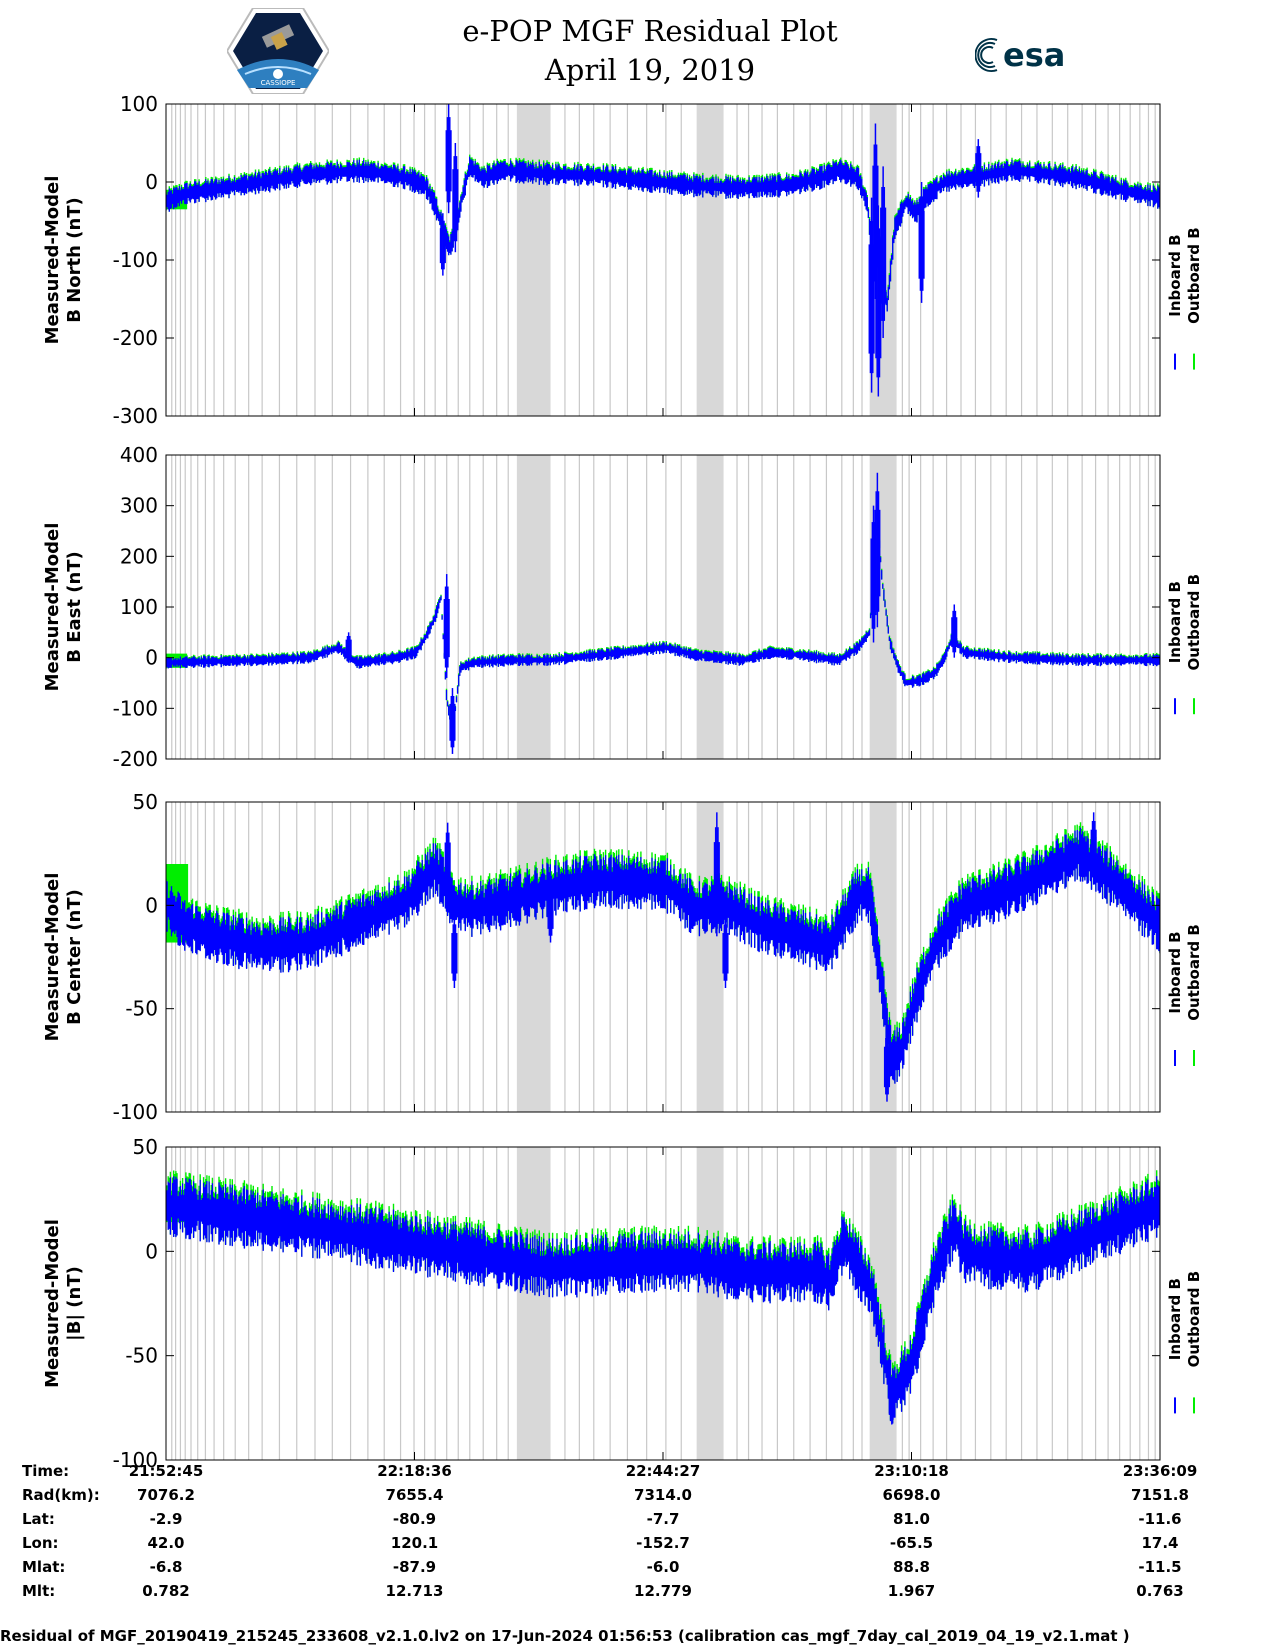 The height and width of the screenshot is (1650, 1275). What do you see at coordinates (139, 556) in the screenshot?
I see `y-tick-label: 200` at bounding box center [139, 556].